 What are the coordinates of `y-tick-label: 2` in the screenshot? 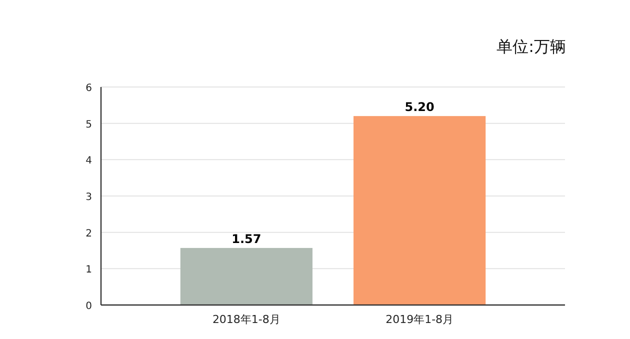 It's located at (89, 234).